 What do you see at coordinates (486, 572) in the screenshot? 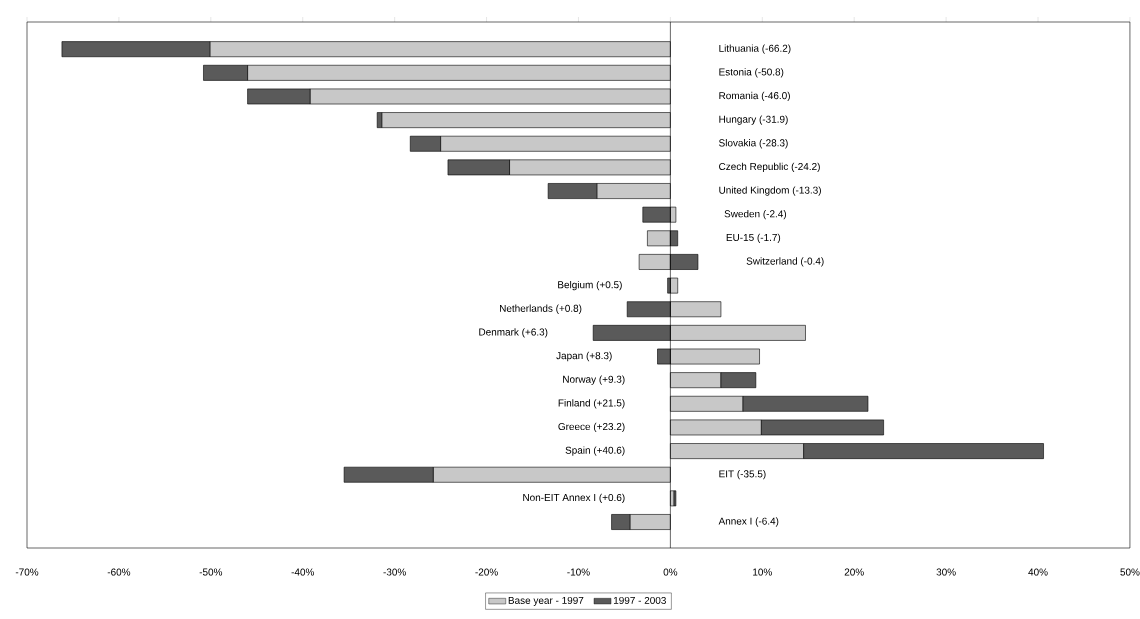
I see `x-tick-label: -20%` at bounding box center [486, 572].